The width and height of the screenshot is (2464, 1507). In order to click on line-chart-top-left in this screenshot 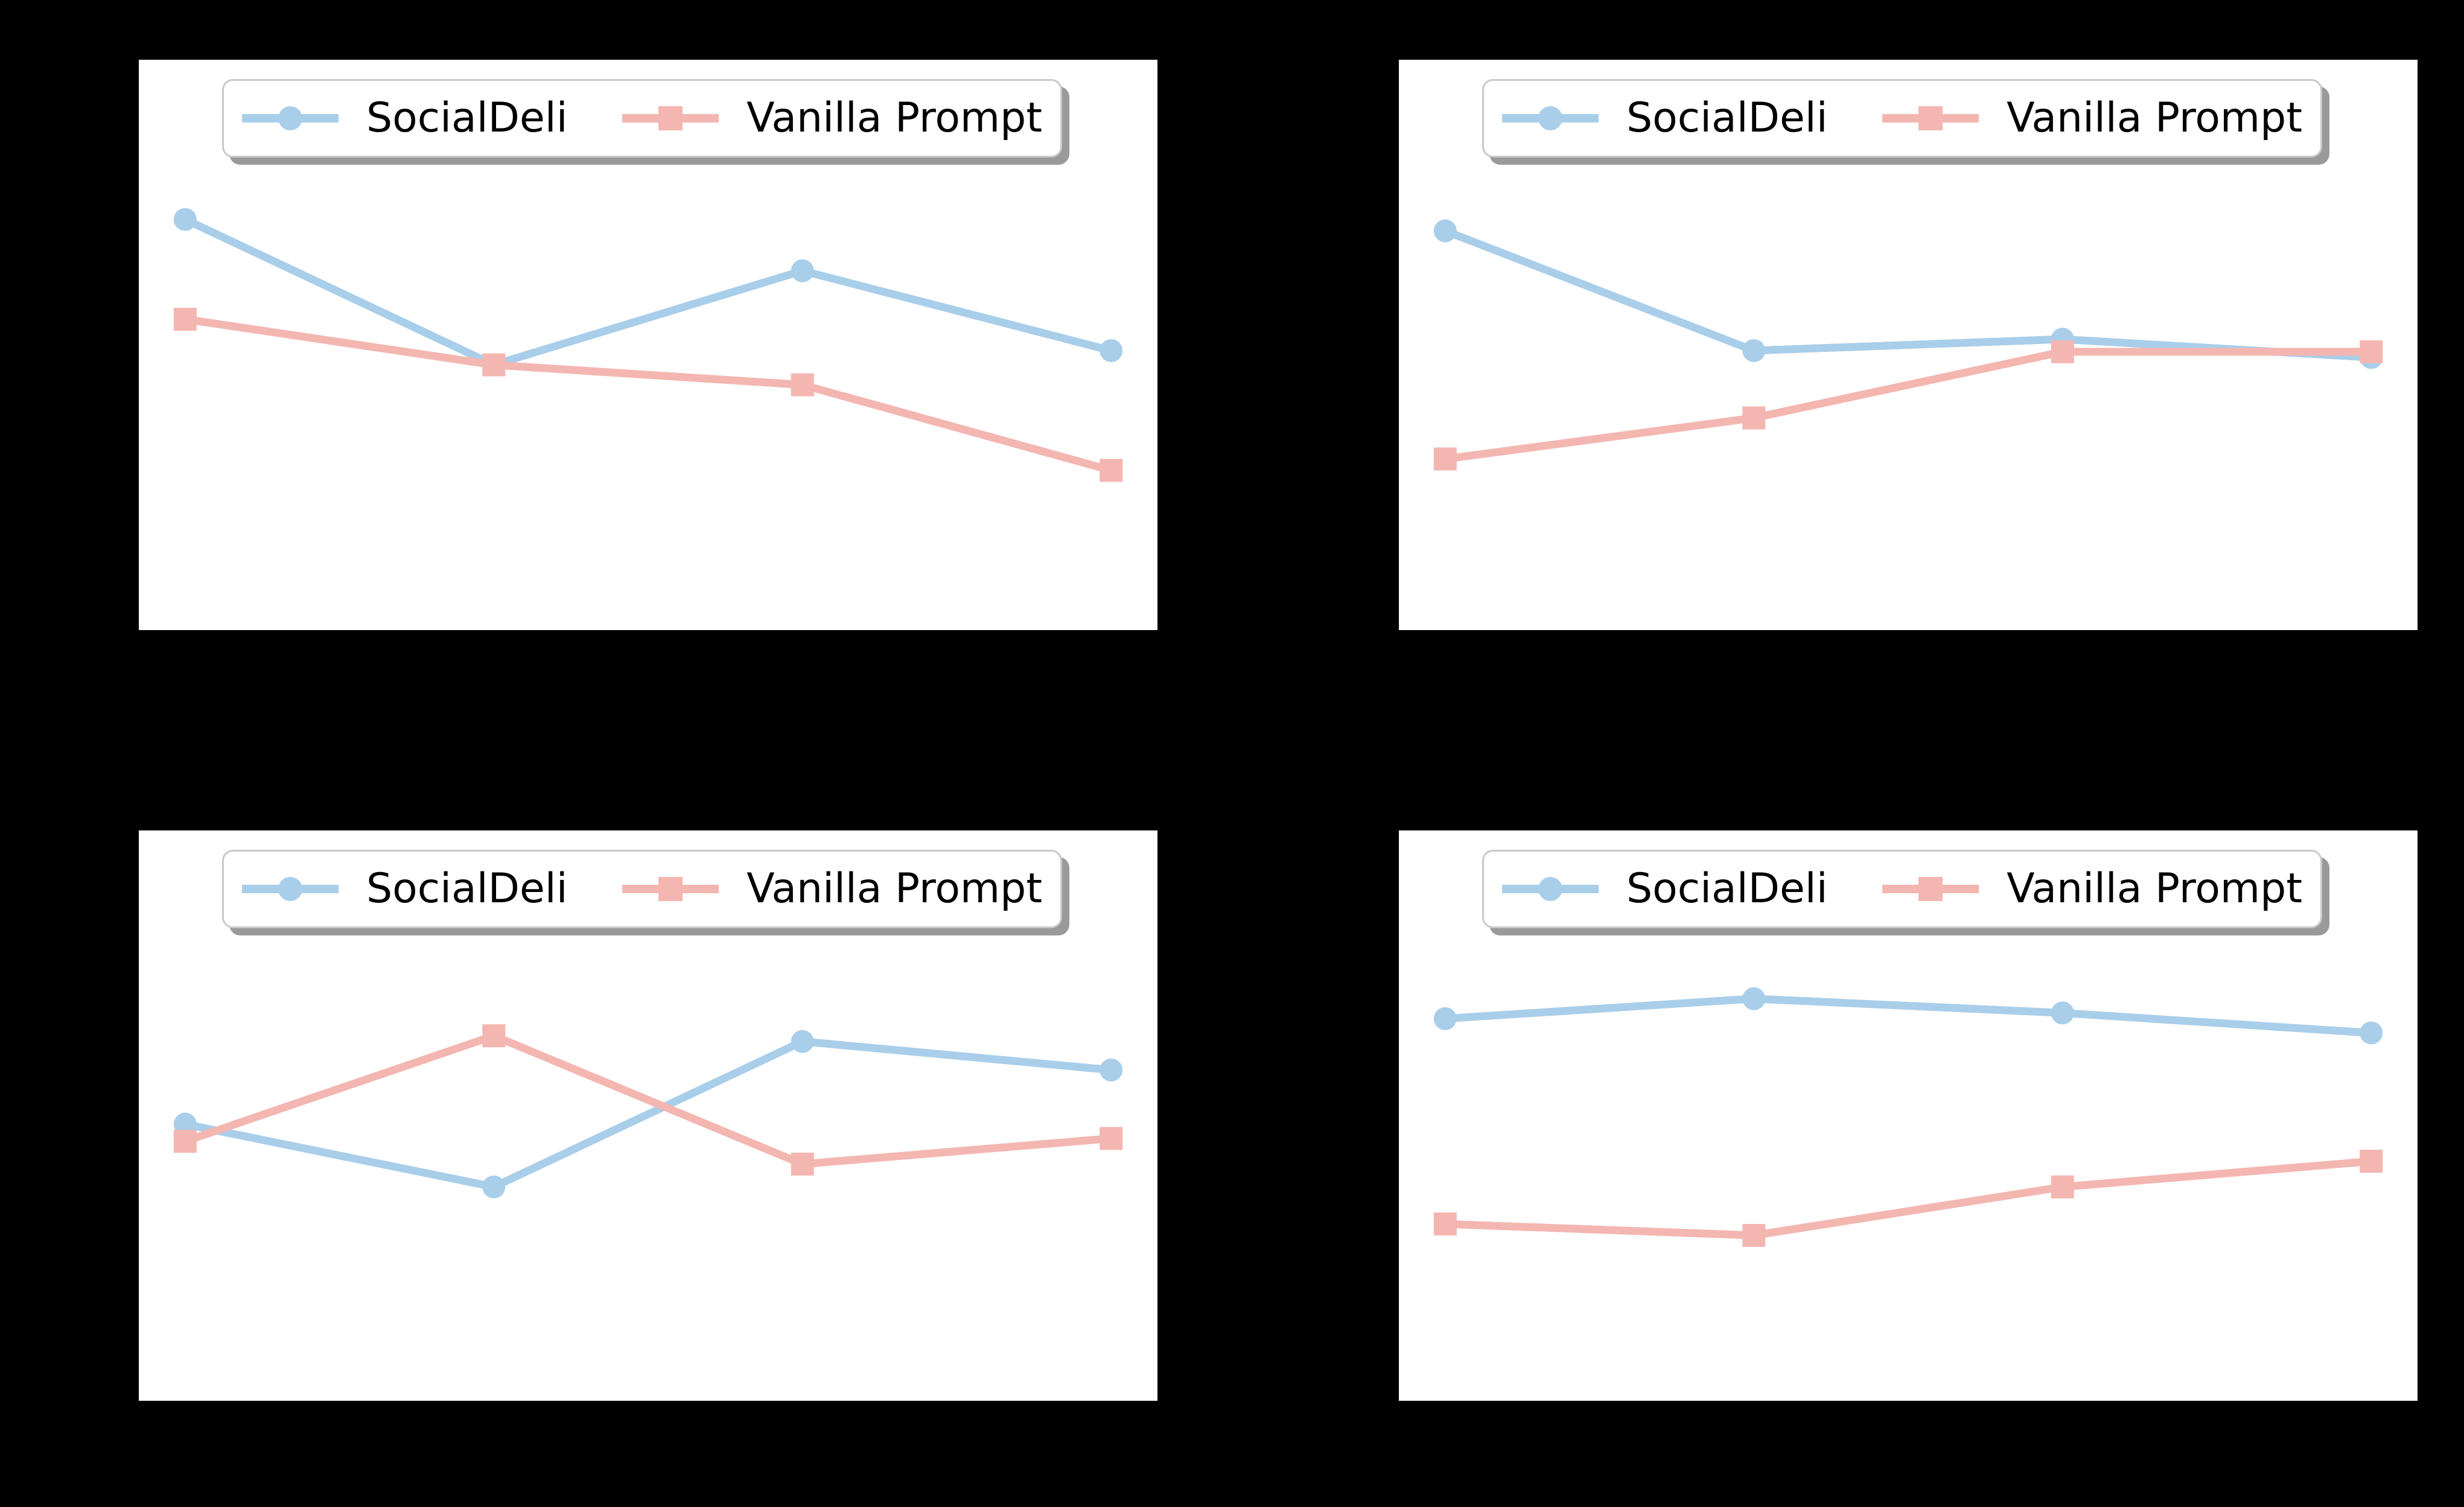, I will do `click(648, 345)`.